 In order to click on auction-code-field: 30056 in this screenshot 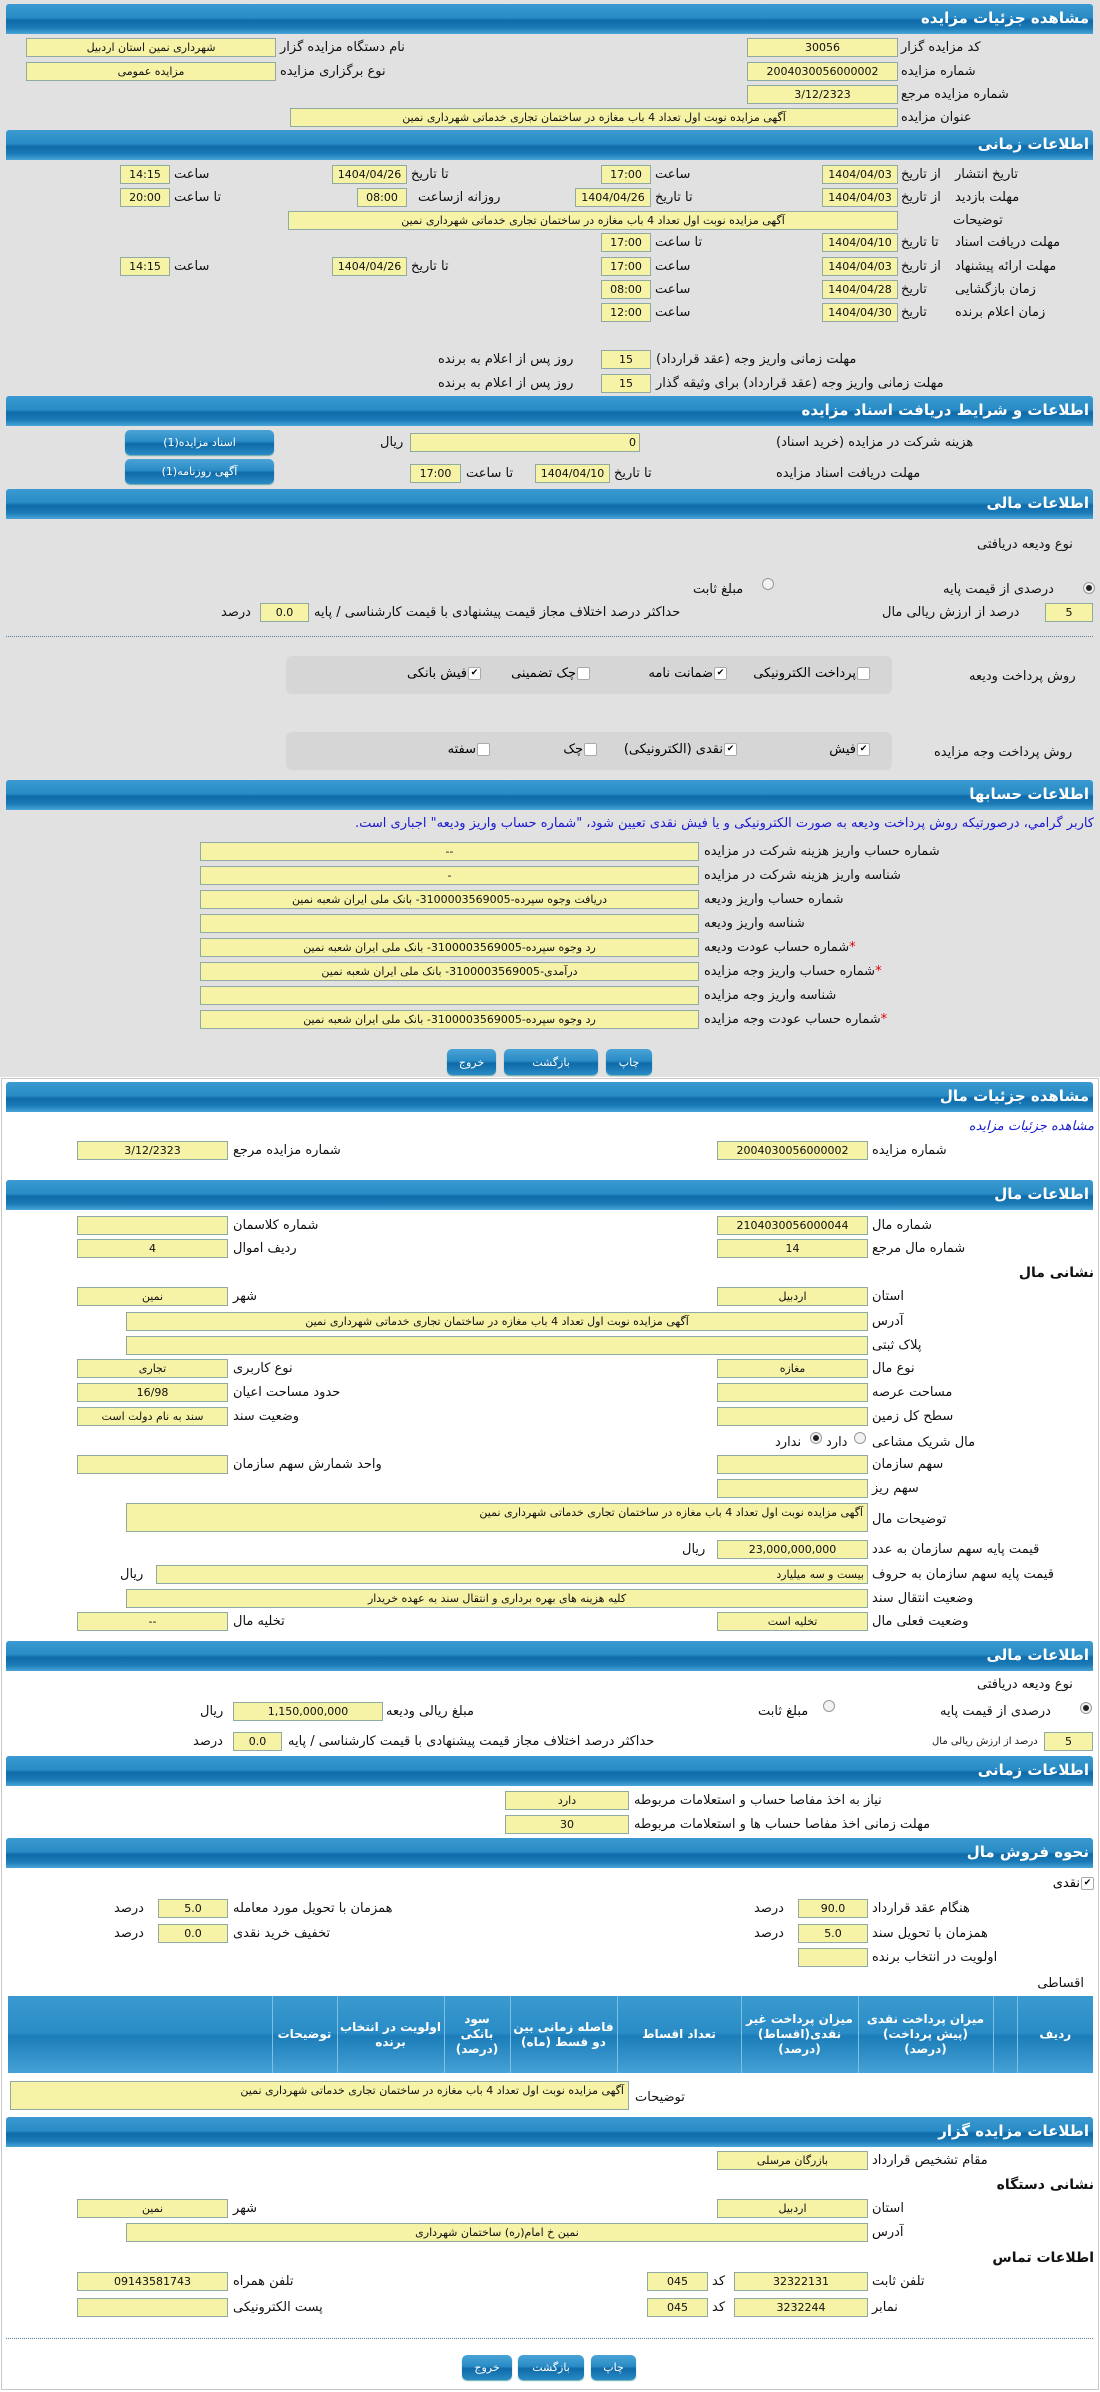, I will do `click(822, 47)`.